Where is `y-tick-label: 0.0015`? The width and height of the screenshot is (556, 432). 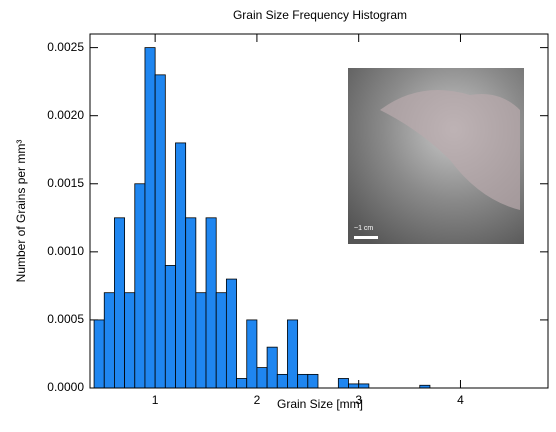
y-tick-label: 0.0015 is located at coordinates (65, 183).